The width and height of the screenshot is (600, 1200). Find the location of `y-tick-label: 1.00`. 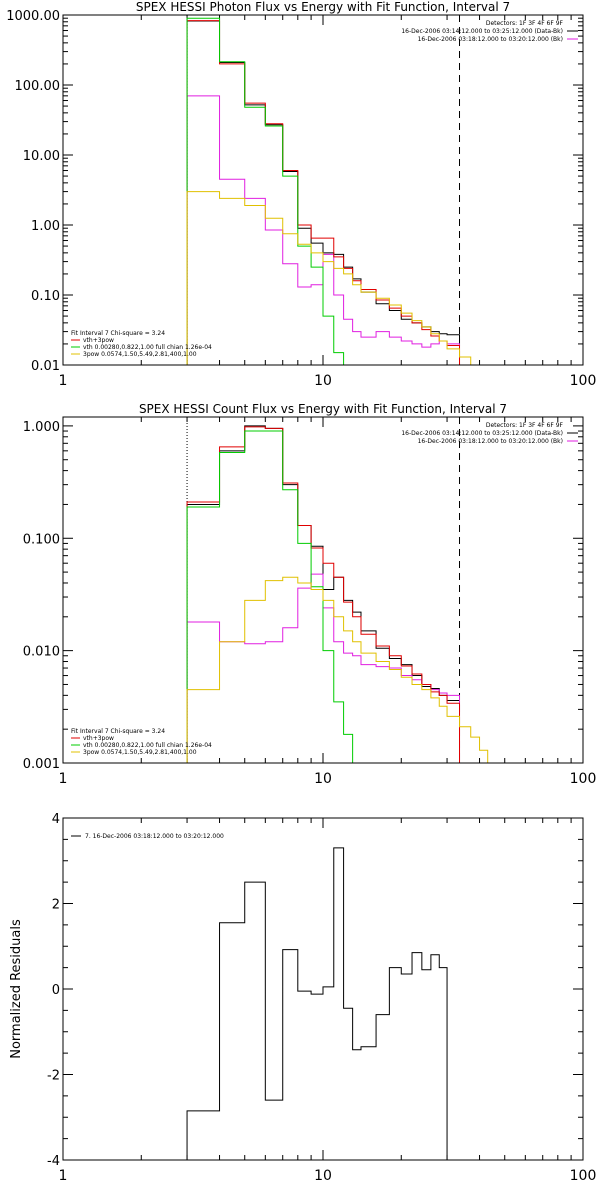

y-tick-label: 1.00 is located at coordinates (45, 226).